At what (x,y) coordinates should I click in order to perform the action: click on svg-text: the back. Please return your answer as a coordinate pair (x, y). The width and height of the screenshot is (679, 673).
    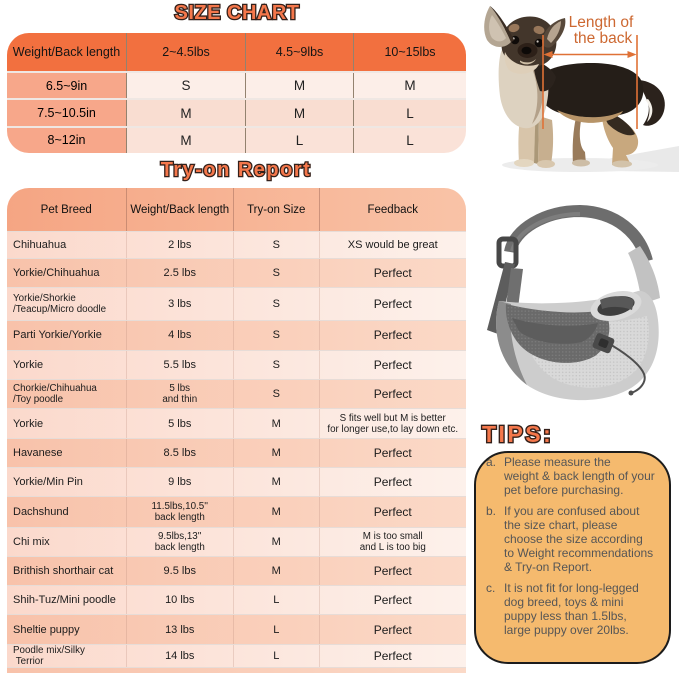
    Looking at the image, I should click on (603, 38).